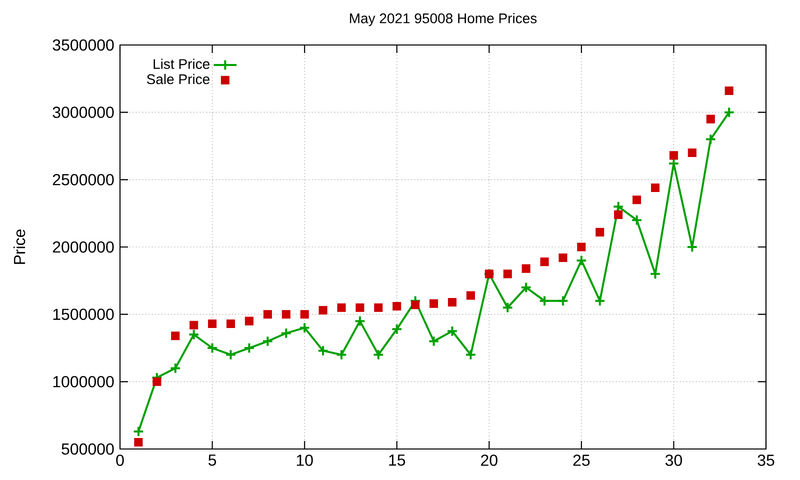  What do you see at coordinates (443, 19) in the screenshot?
I see `chart-title: May 2021 95008 Home Prices` at bounding box center [443, 19].